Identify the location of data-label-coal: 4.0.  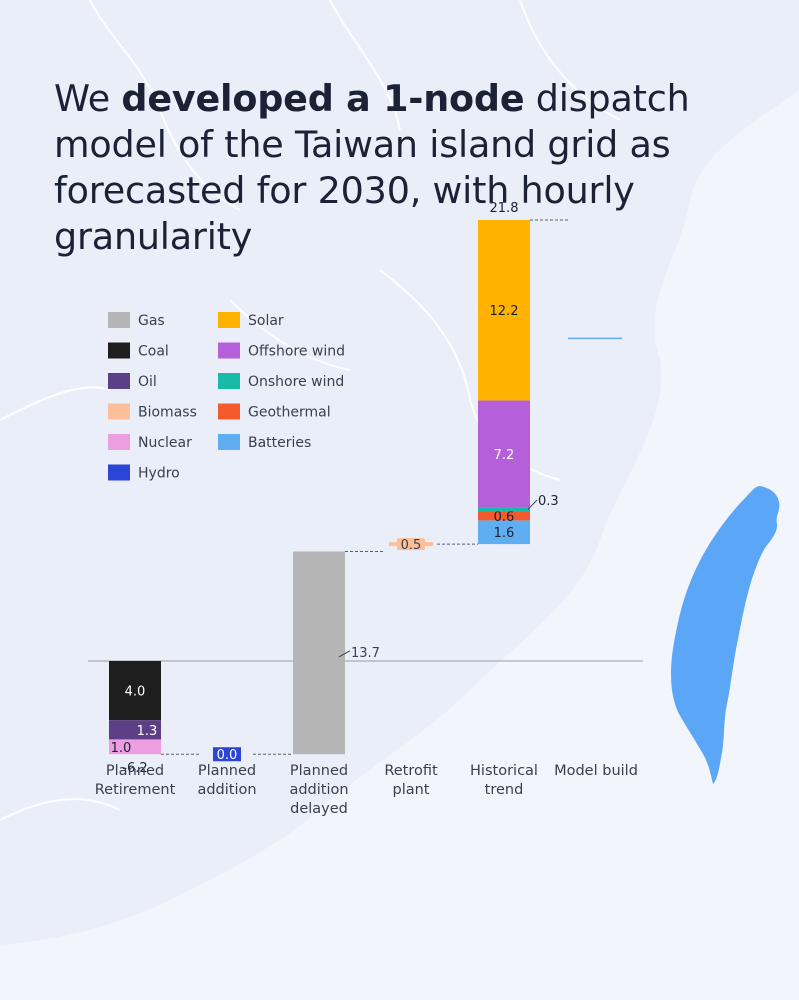
(135, 692).